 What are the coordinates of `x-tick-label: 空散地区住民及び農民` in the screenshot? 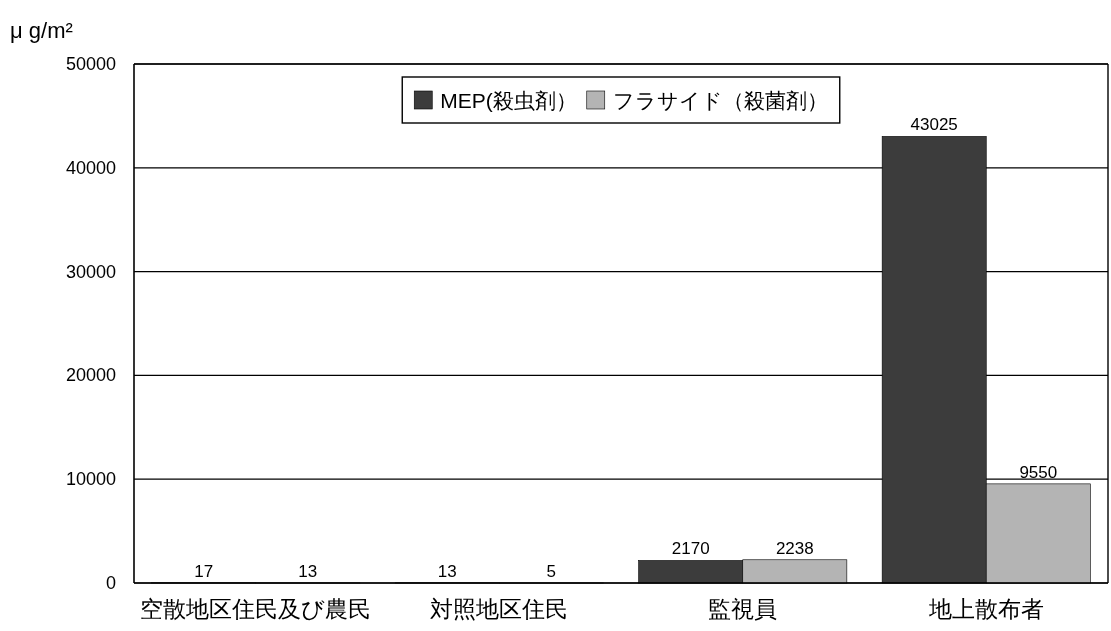 It's located at (256, 609).